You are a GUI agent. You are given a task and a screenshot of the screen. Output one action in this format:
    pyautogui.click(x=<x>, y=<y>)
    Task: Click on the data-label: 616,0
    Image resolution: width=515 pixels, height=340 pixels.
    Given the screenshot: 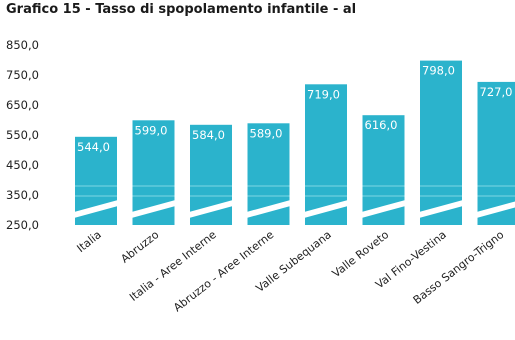 What is the action you would take?
    pyautogui.click(x=381, y=125)
    